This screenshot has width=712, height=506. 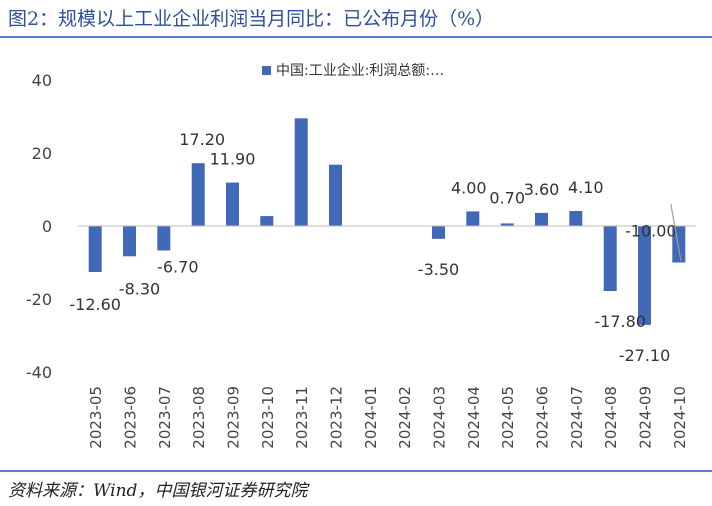 What do you see at coordinates (234, 417) in the screenshot?
I see `x-tick-label: 2023-09` at bounding box center [234, 417].